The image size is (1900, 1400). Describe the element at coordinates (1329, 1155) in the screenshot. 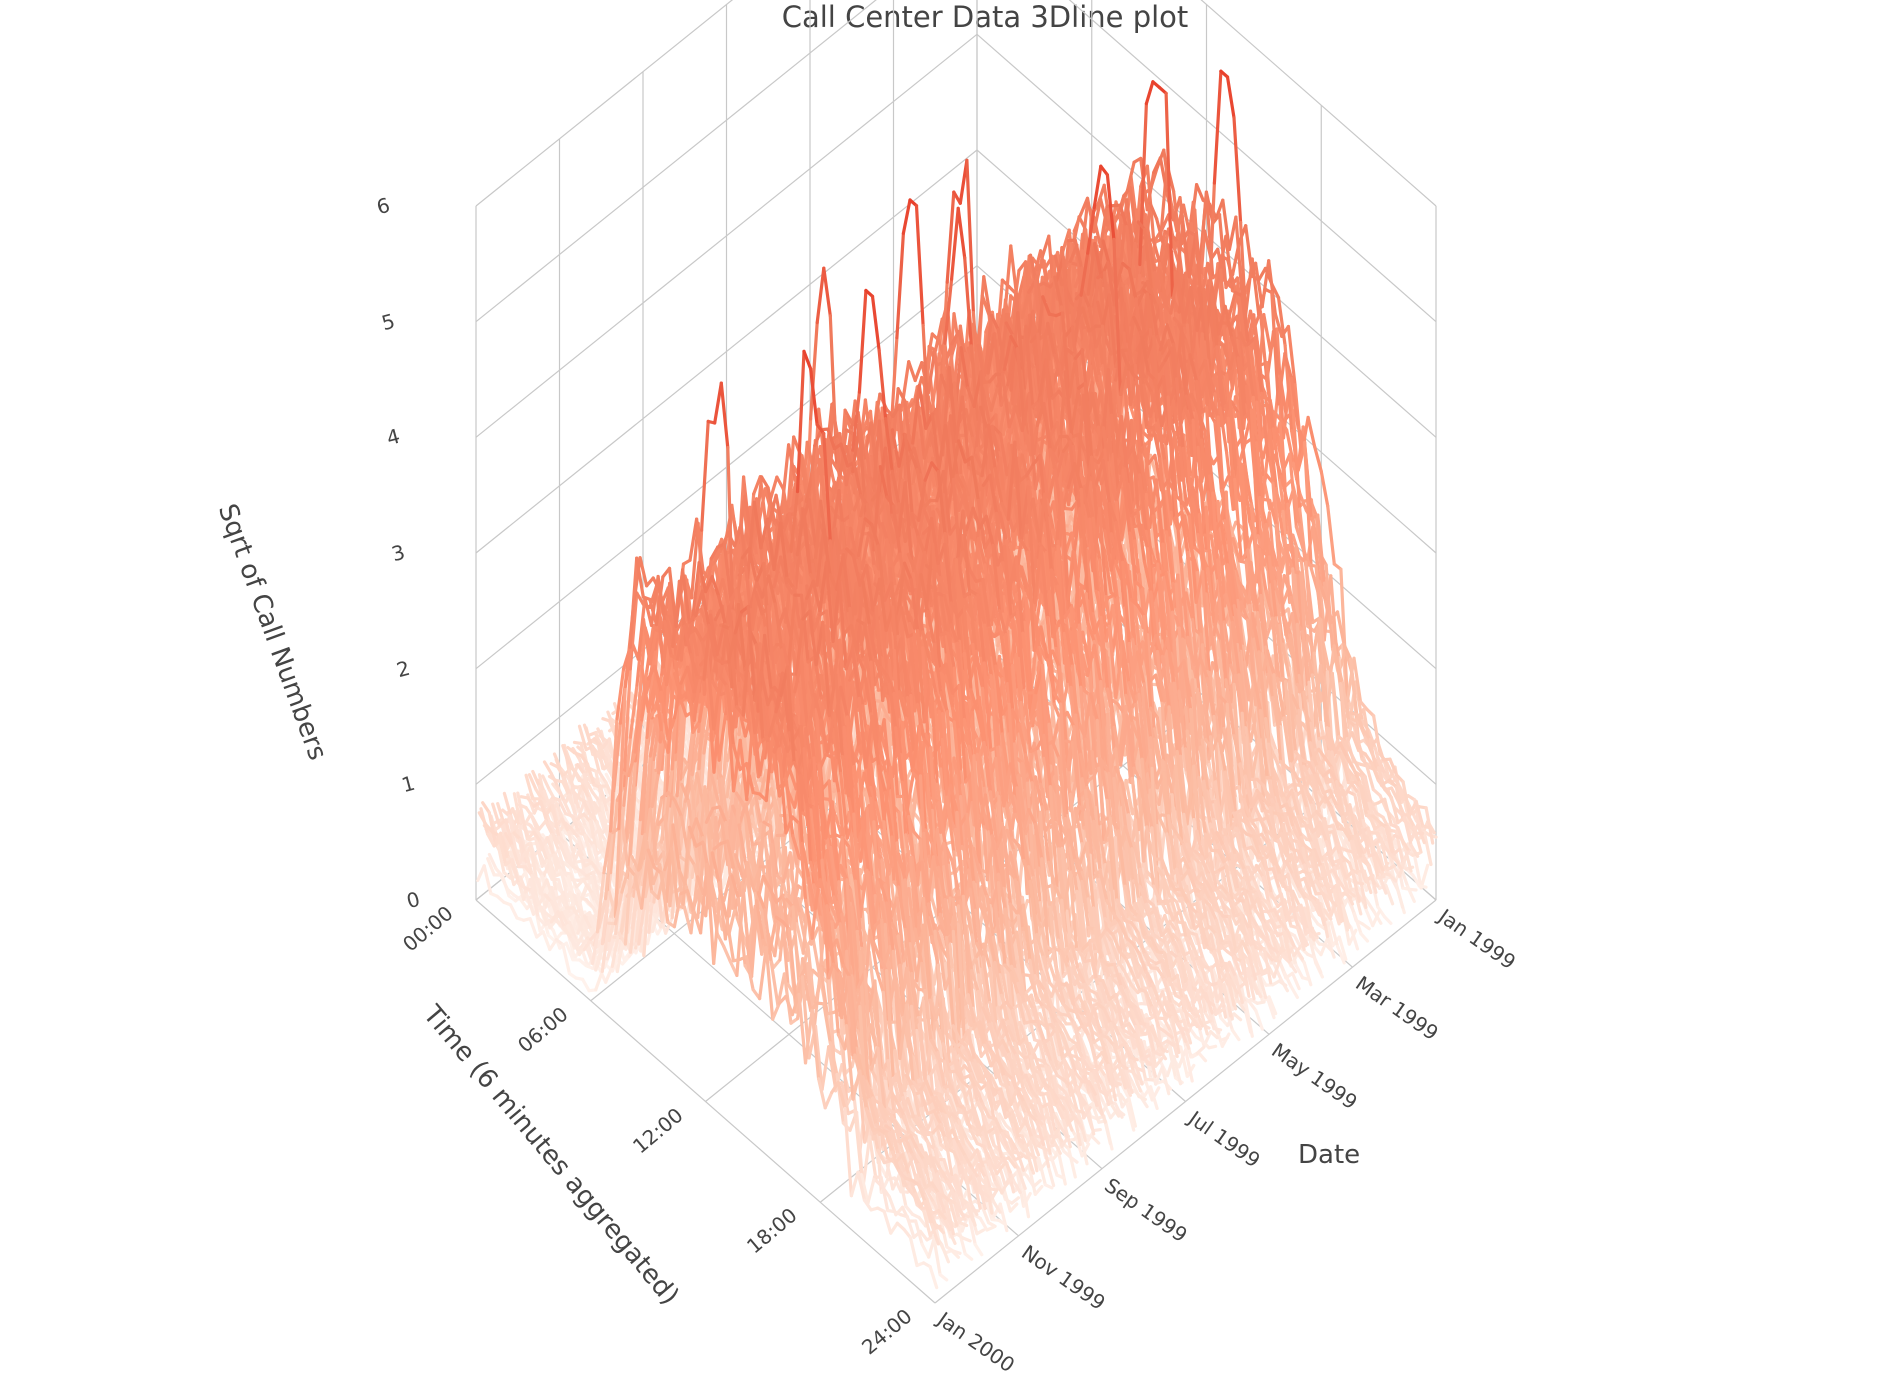

I see `date-axis-title: Date` at that location.